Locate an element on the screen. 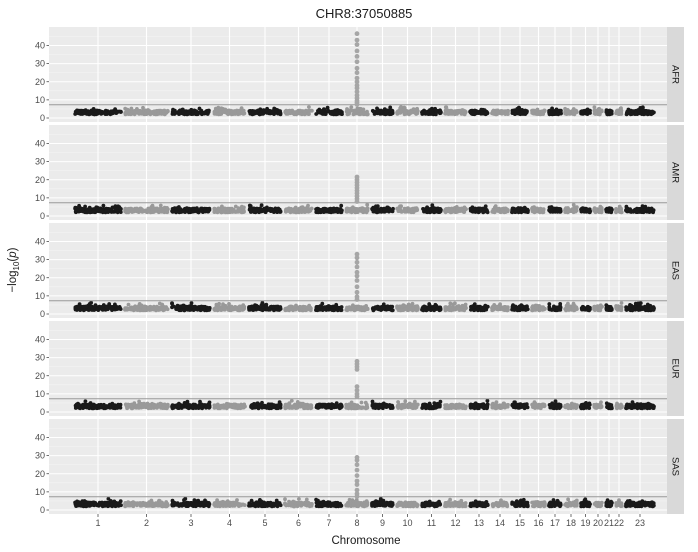 This screenshot has height=552, width=698. y-tick-label: 10 is located at coordinates (40, 394).